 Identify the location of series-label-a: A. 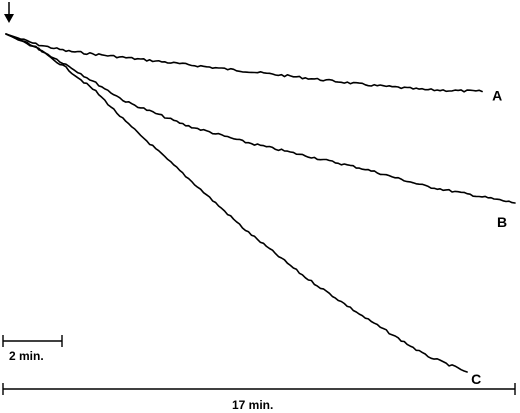
(497, 96).